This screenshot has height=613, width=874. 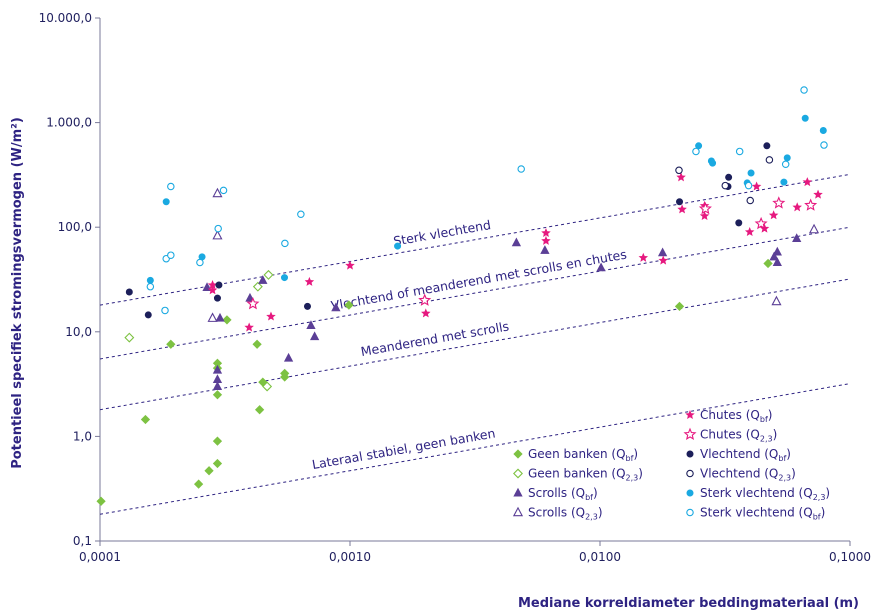 I want to click on legend-label: Vlechtend (Qbf), so click(x=745, y=455).